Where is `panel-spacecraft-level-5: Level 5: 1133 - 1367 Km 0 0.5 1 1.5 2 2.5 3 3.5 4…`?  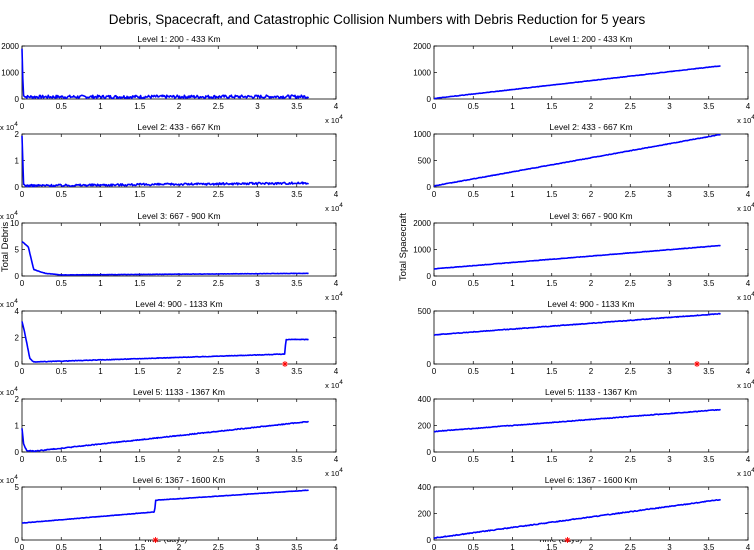
panel-spacecraft-level-5: Level 5: 1133 - 1367 Km 0 0.5 1 1.5 2 2.5 3 3.5 4… is located at coordinates (586, 432).